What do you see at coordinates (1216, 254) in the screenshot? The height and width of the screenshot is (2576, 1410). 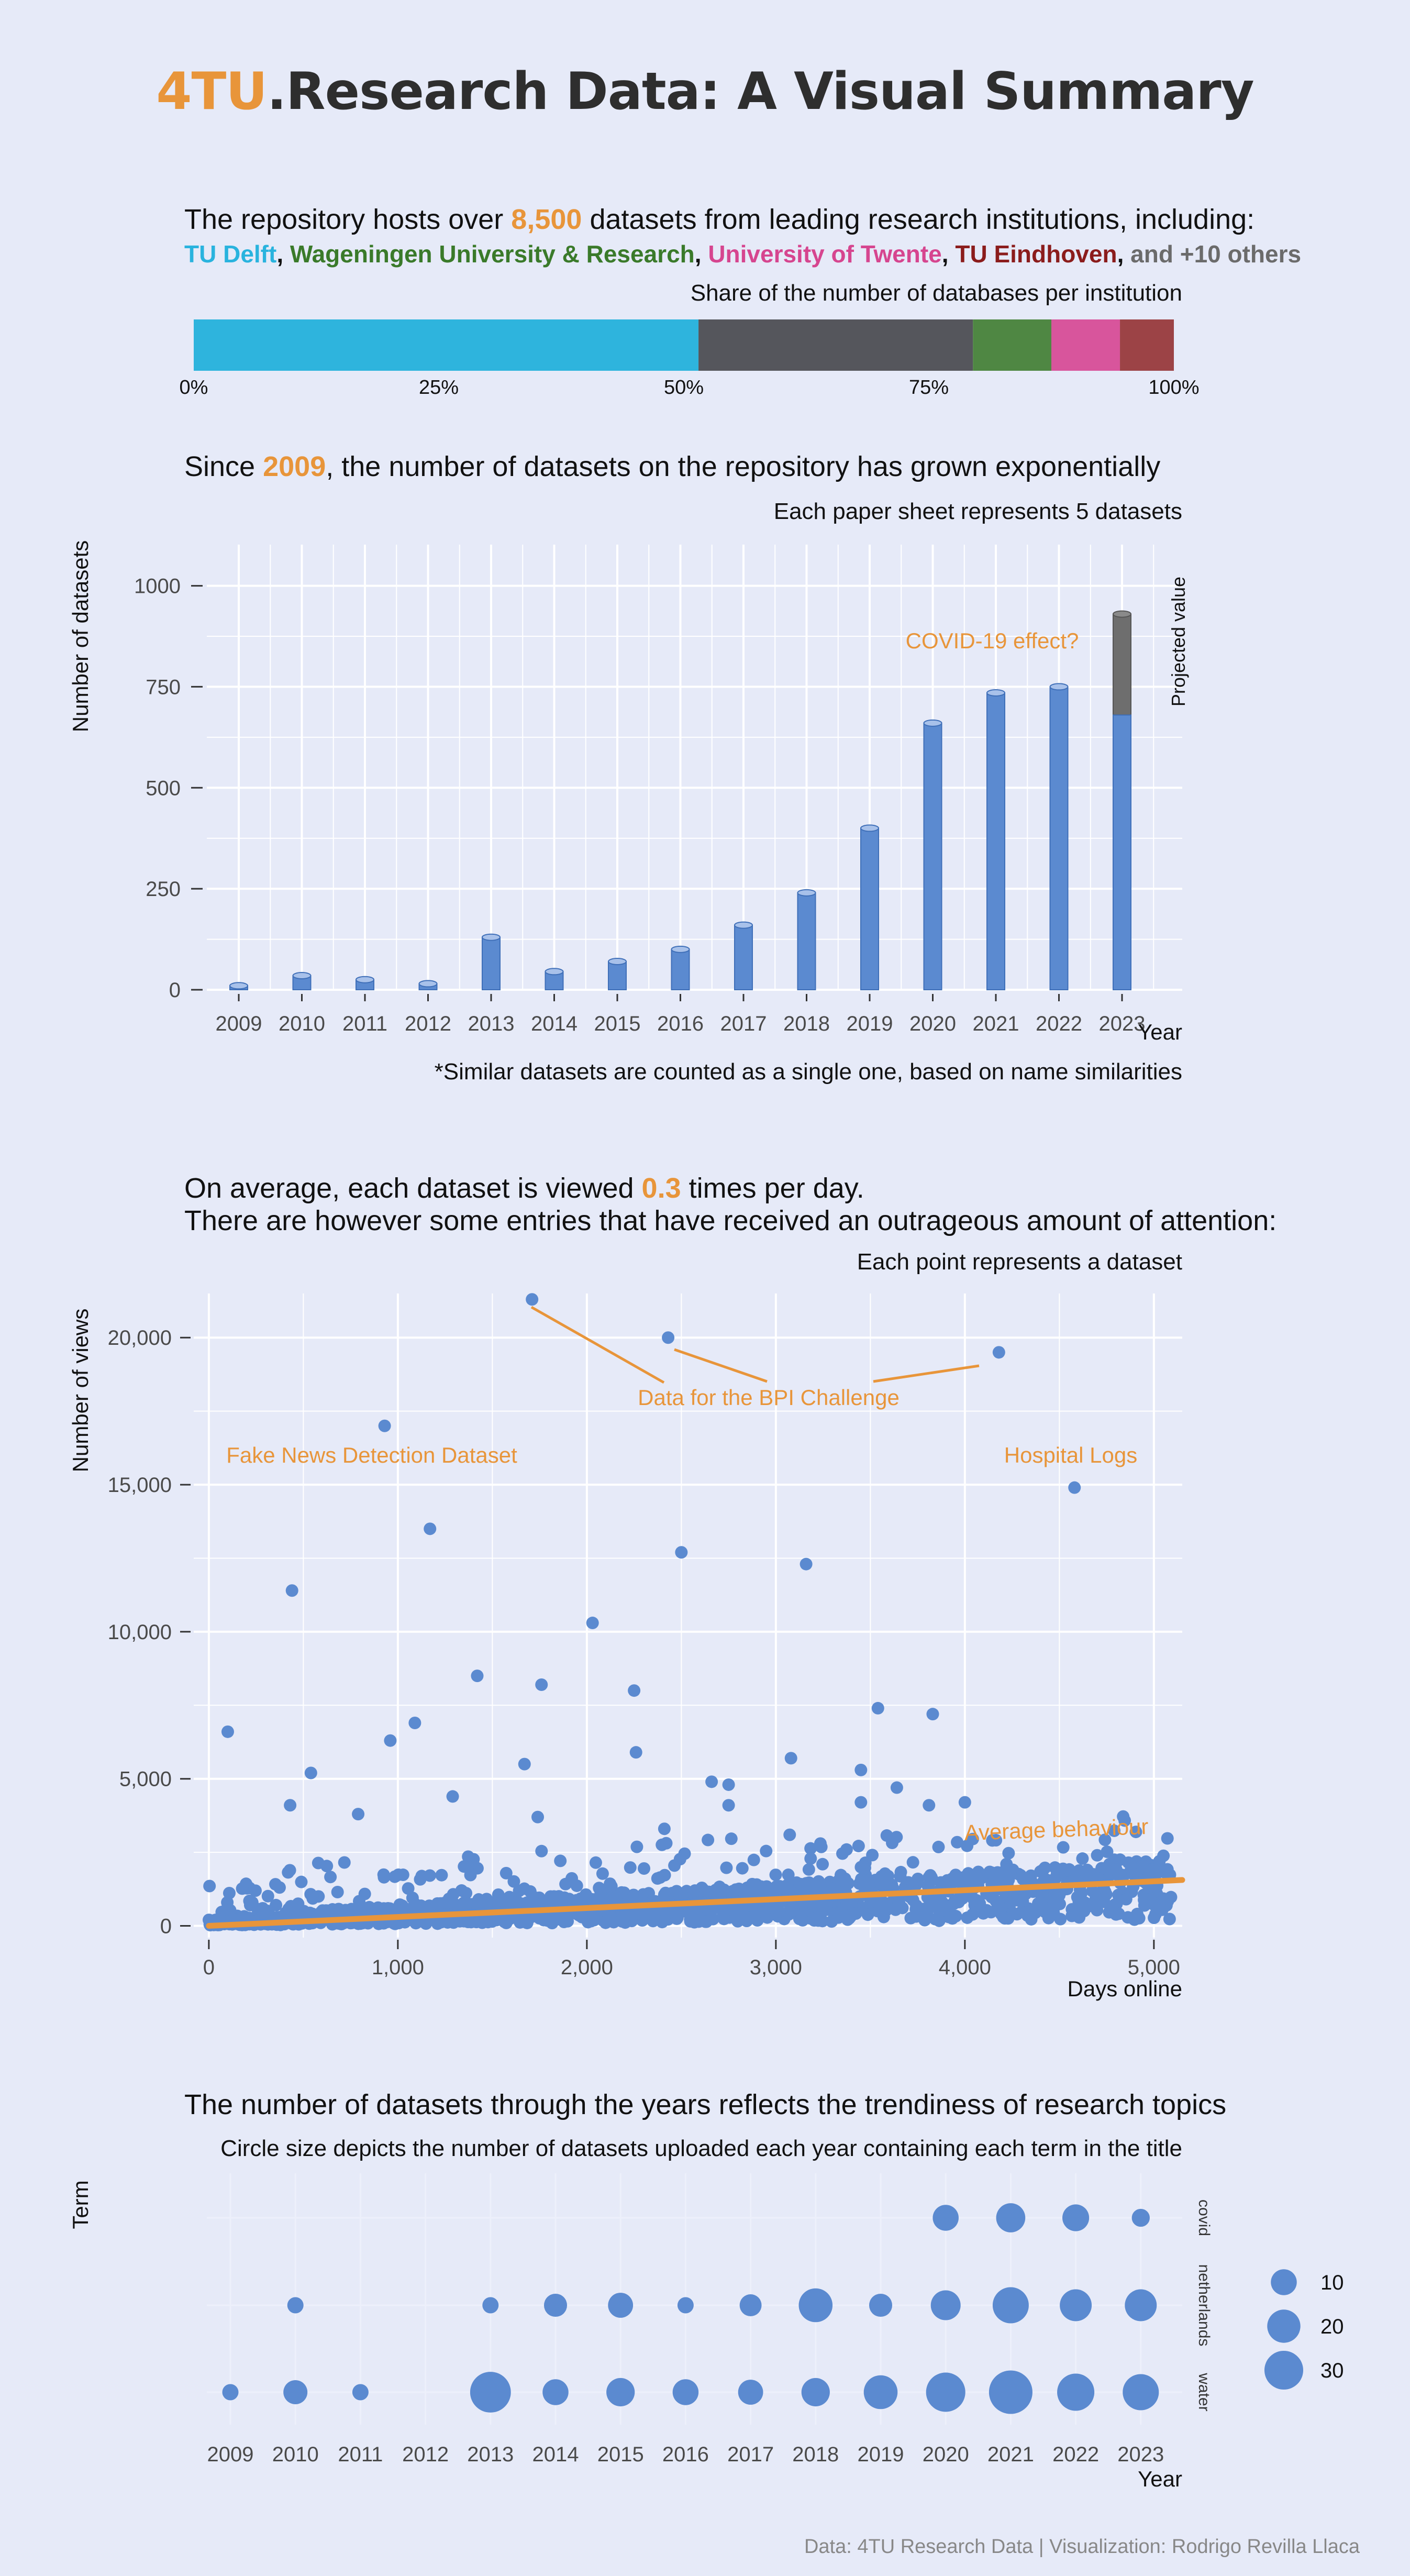 I see `institution-others: and +10 others` at bounding box center [1216, 254].